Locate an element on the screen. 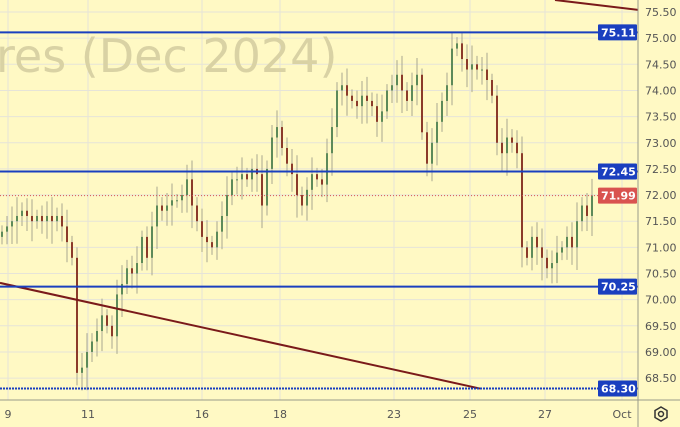 The height and width of the screenshot is (427, 680). price-tick-label: 70.50 is located at coordinates (661, 274).